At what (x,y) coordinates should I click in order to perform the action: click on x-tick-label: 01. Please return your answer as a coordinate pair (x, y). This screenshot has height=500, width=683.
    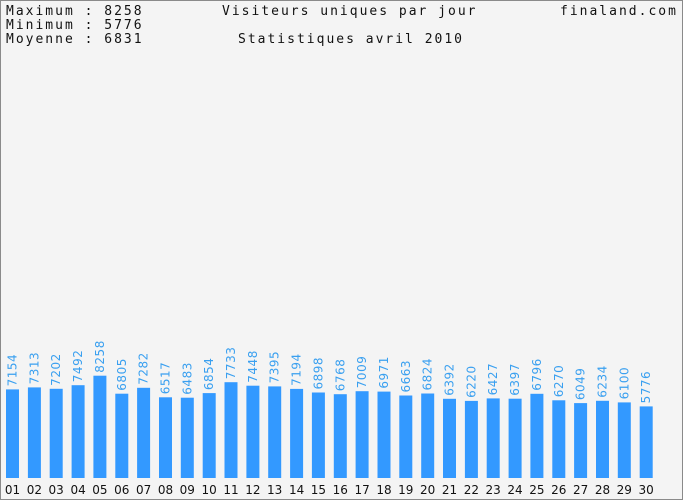
    Looking at the image, I should click on (12, 490).